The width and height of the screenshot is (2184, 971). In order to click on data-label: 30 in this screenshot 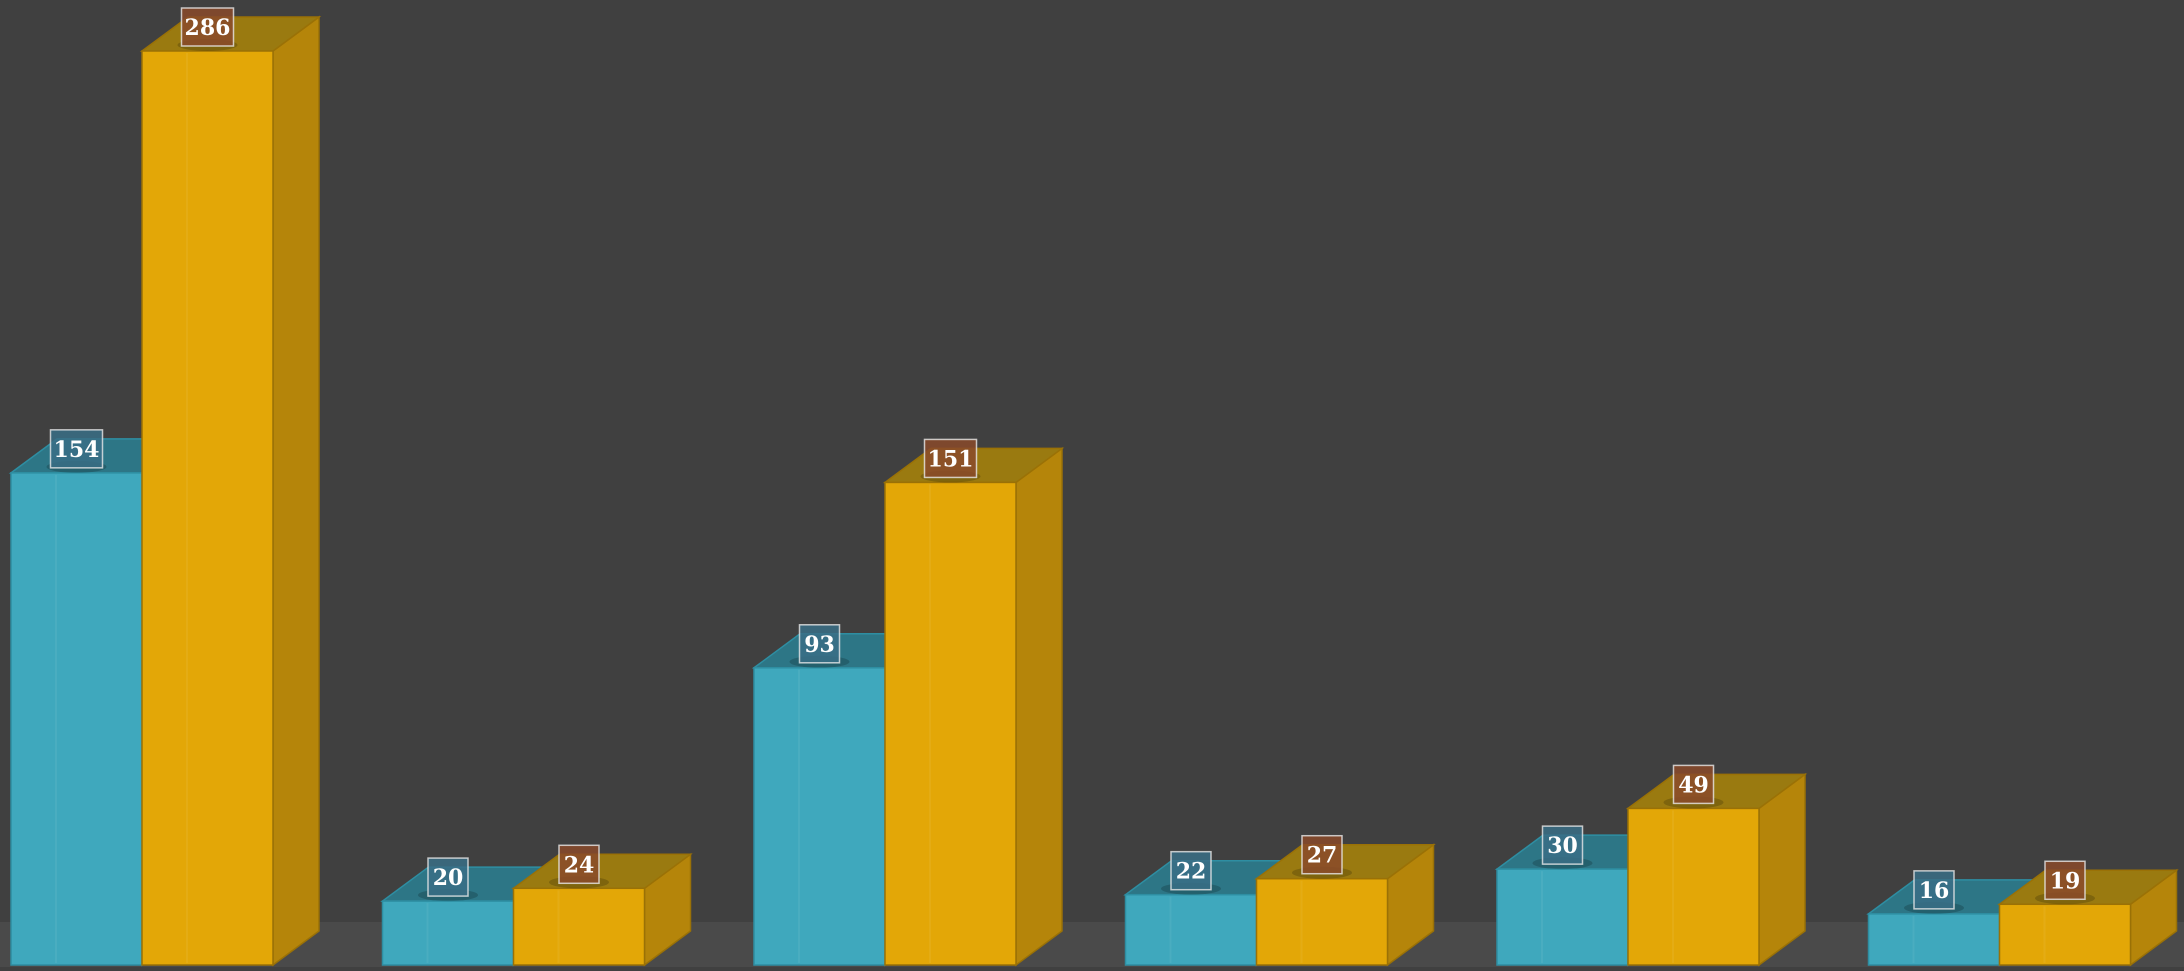, I will do `click(1562, 846)`.